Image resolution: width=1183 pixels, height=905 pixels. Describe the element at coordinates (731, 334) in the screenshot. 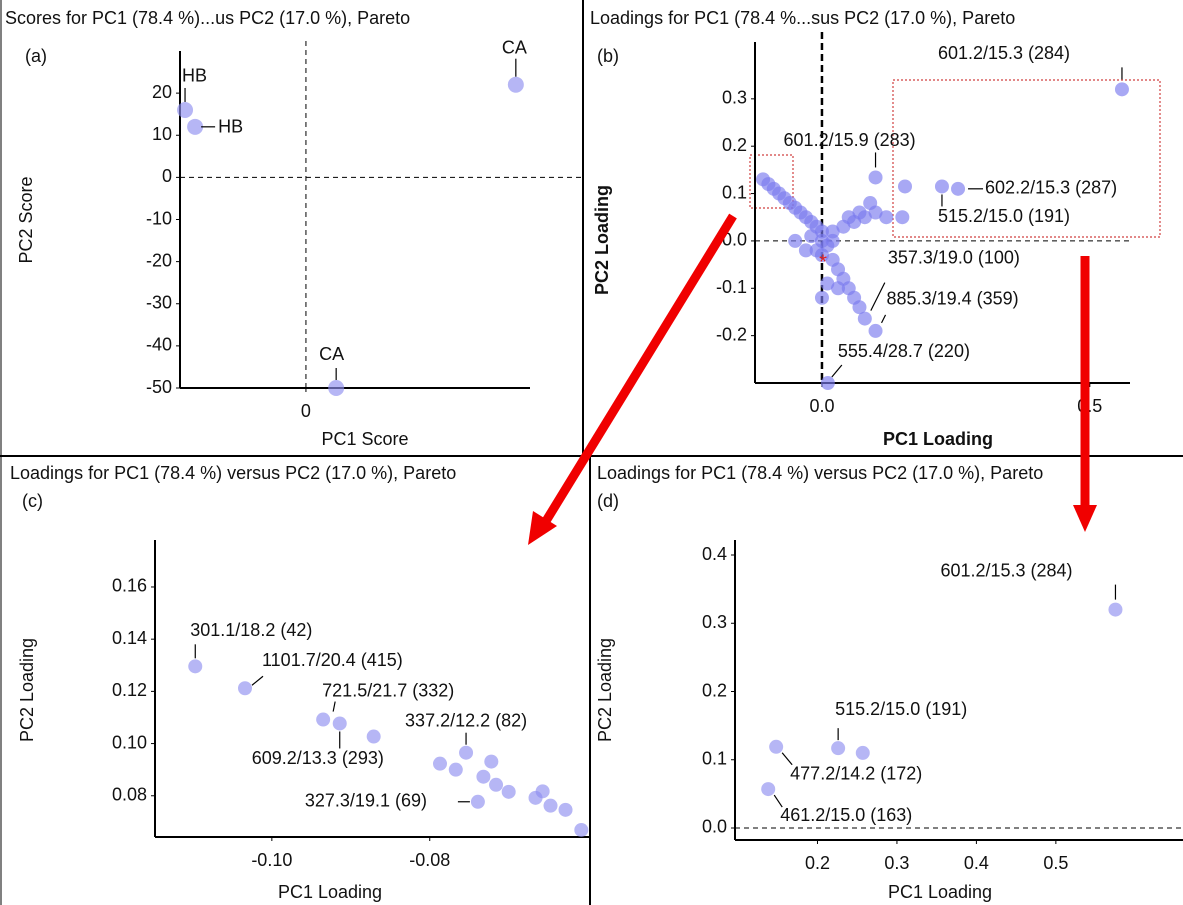

I see `y-tick-label: -0.2` at that location.